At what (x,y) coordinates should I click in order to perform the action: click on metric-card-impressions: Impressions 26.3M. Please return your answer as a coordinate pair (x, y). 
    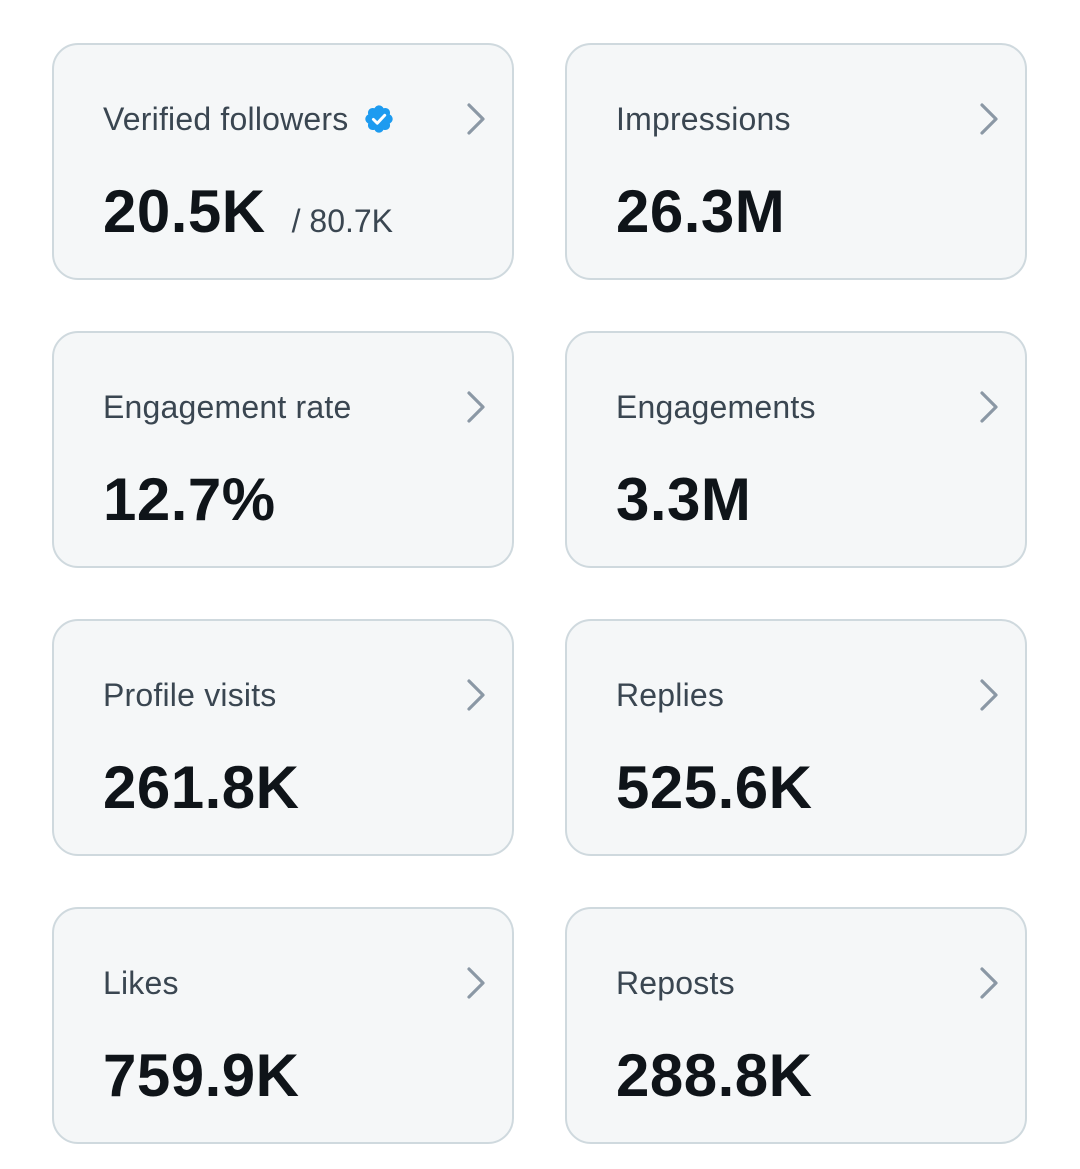
    Looking at the image, I should click on (796, 161).